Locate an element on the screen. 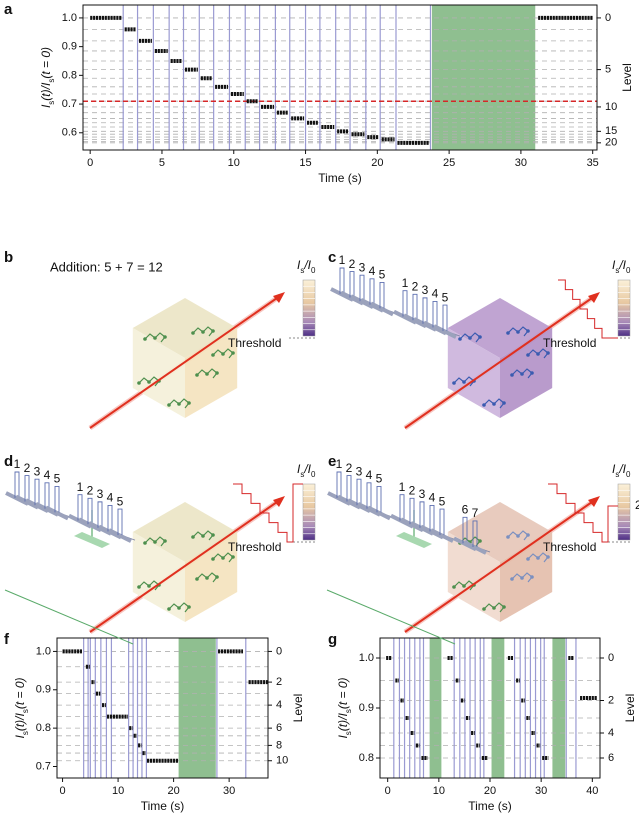 The height and width of the screenshot is (821, 639). panel-label: c is located at coordinates (332, 257).